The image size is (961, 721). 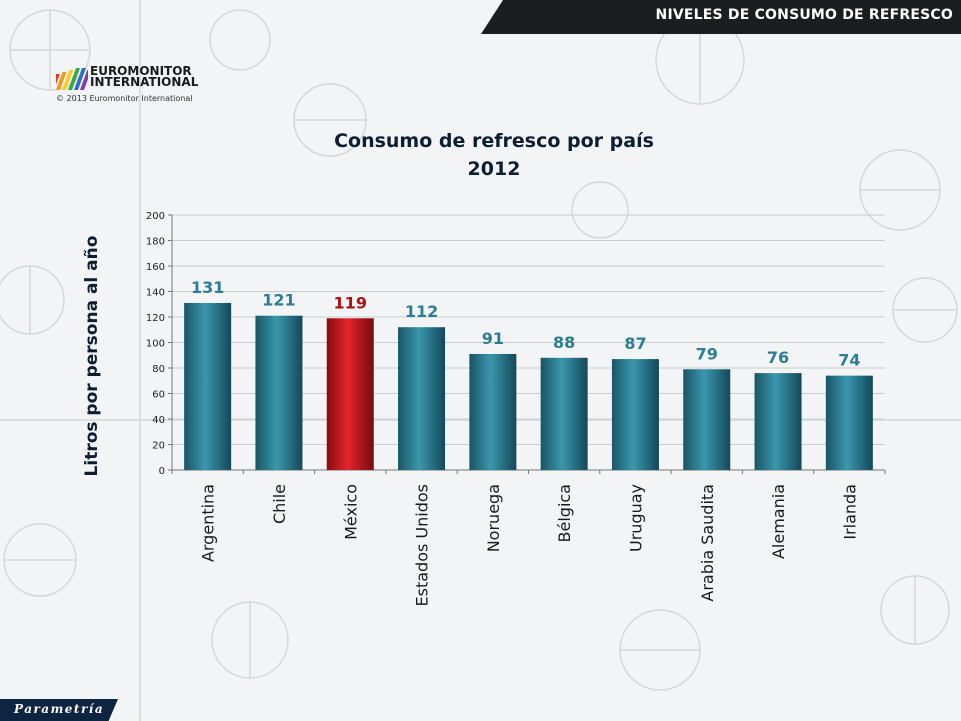 What do you see at coordinates (124, 98) in the screenshot?
I see `logo-copyright: © 2013 Euromonitor International` at bounding box center [124, 98].